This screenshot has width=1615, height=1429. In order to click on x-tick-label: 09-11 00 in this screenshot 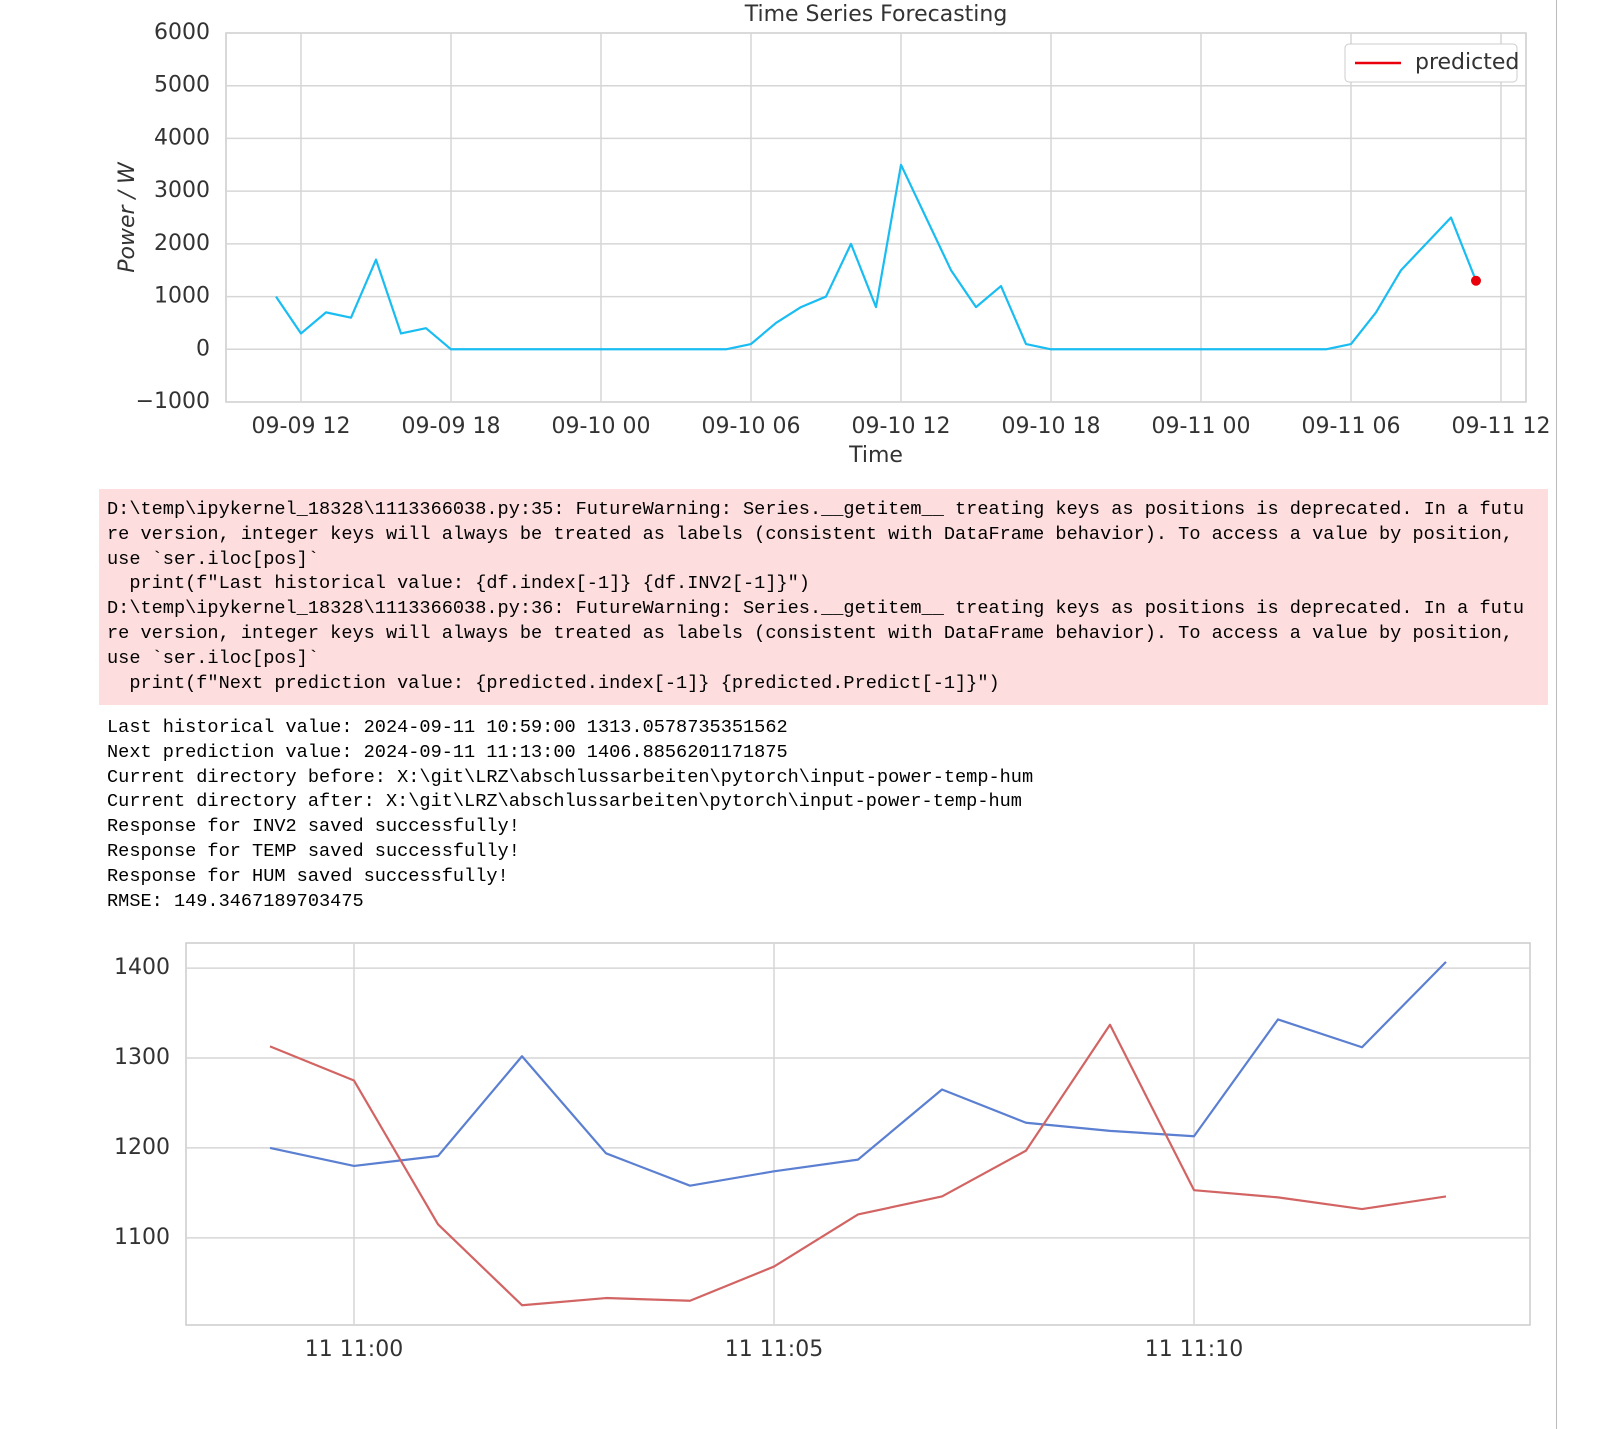, I will do `click(1201, 426)`.